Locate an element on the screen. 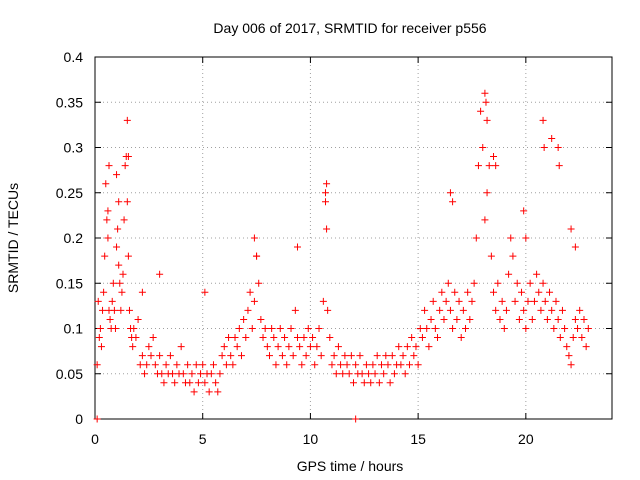 The height and width of the screenshot is (480, 640). y-tick-label: 0.2 is located at coordinates (74, 238).